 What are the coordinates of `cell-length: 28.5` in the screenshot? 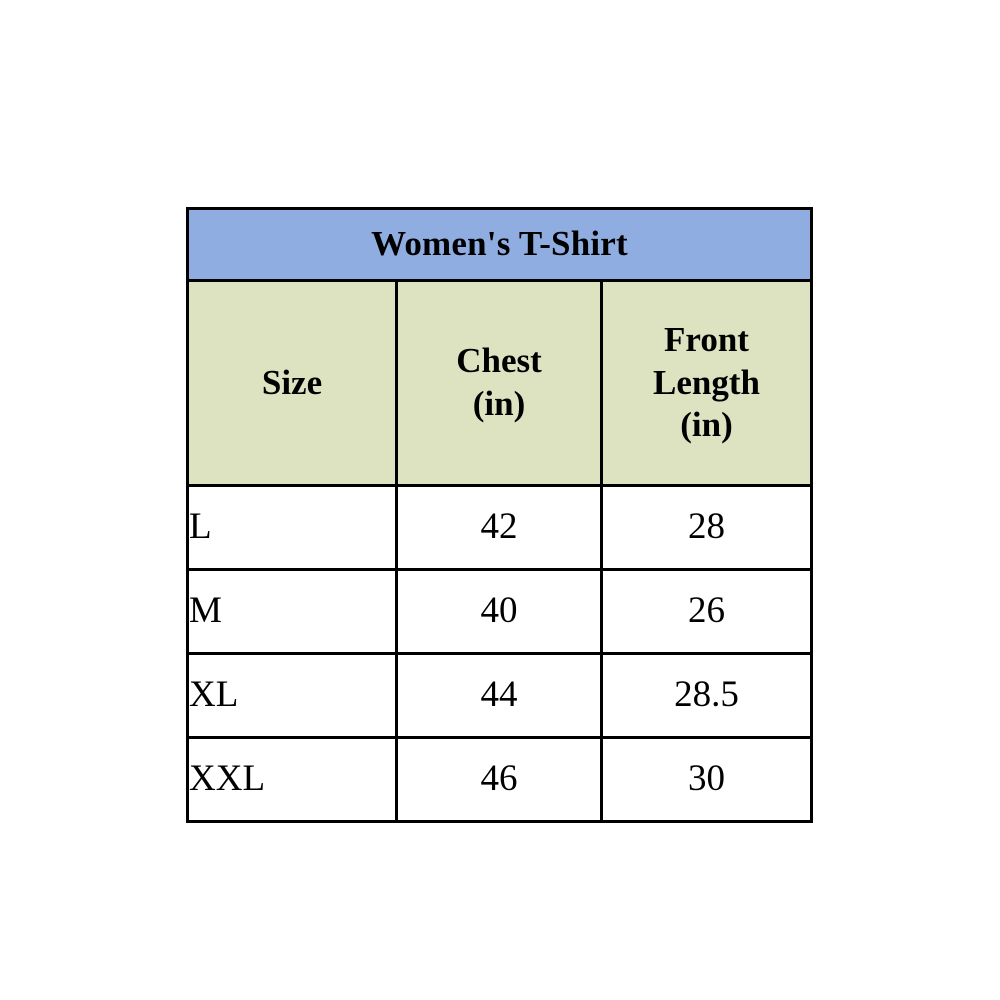 It's located at (706, 695).